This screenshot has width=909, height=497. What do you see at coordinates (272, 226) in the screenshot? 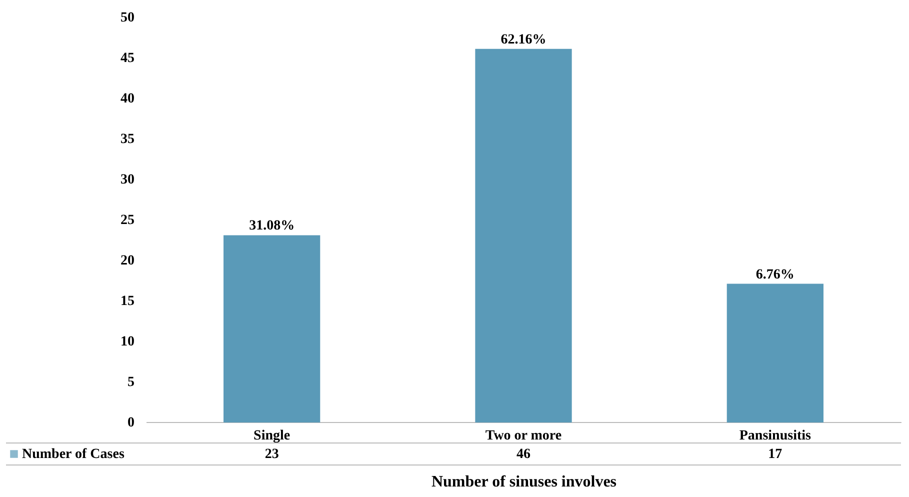
I see `annotation: 31.08%` at bounding box center [272, 226].